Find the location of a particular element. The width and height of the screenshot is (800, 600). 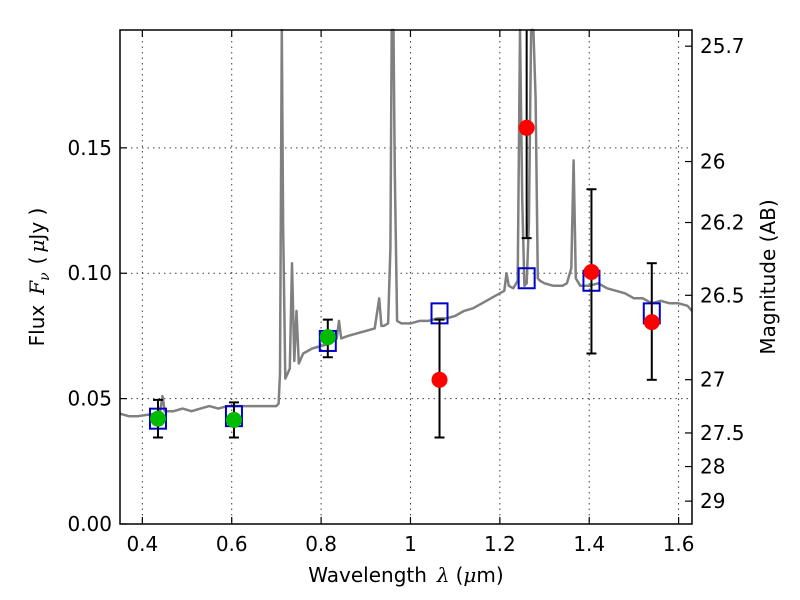

x-axis-unit-open: ( is located at coordinates (460, 575).